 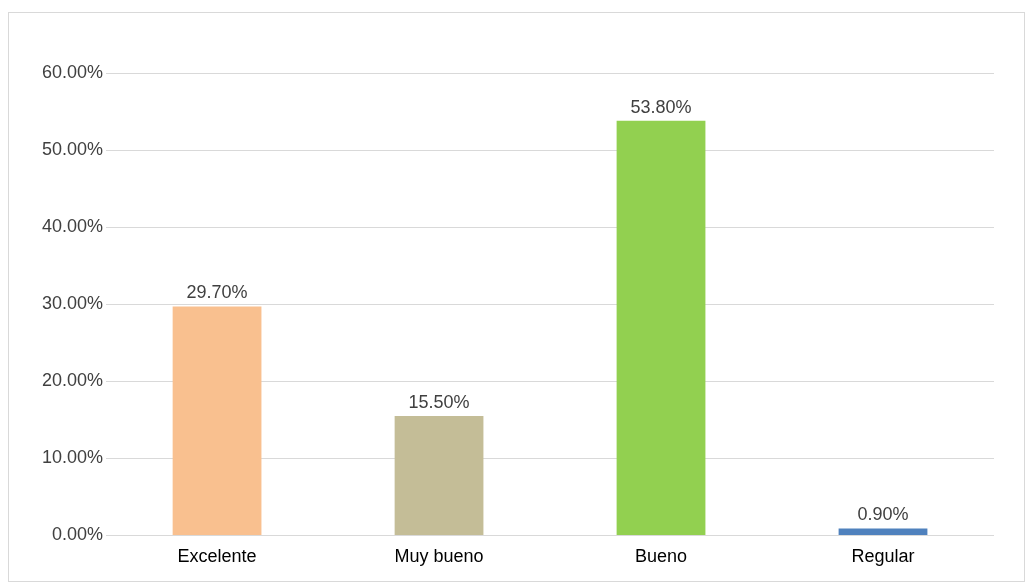 What do you see at coordinates (661, 556) in the screenshot?
I see `x-tick-label: Bueno` at bounding box center [661, 556].